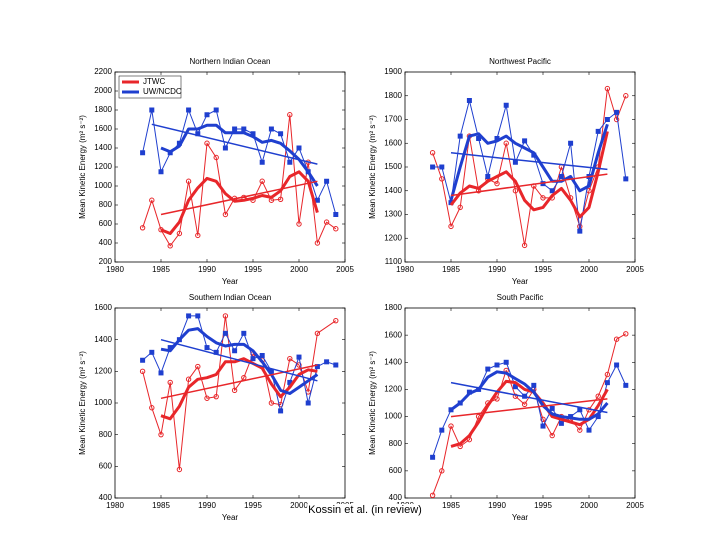 Image resolution: width=720 pixels, height=540 pixels. I want to click on footer-bg, so click(365, 509).